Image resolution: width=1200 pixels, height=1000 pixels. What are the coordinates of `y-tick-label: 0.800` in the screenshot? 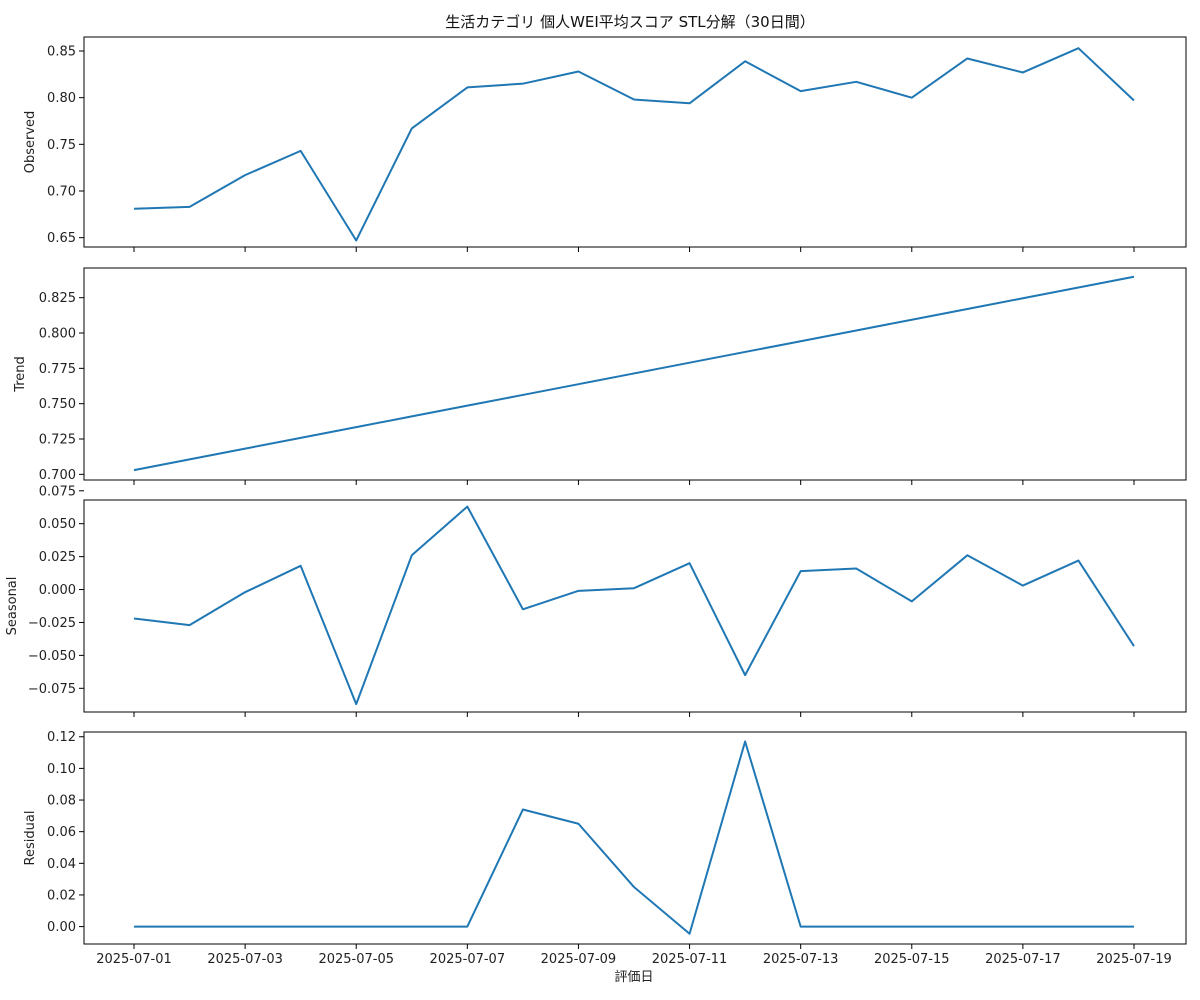 It's located at (57, 334).